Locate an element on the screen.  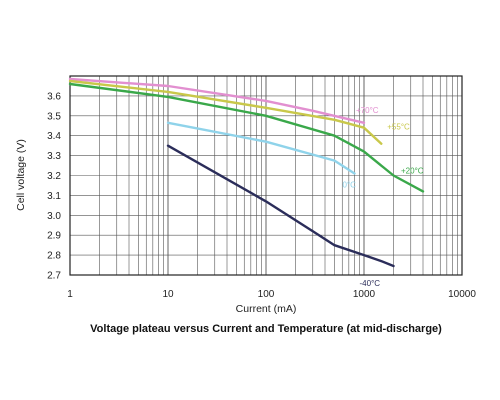
series-label: -40°C is located at coordinates (370, 283).